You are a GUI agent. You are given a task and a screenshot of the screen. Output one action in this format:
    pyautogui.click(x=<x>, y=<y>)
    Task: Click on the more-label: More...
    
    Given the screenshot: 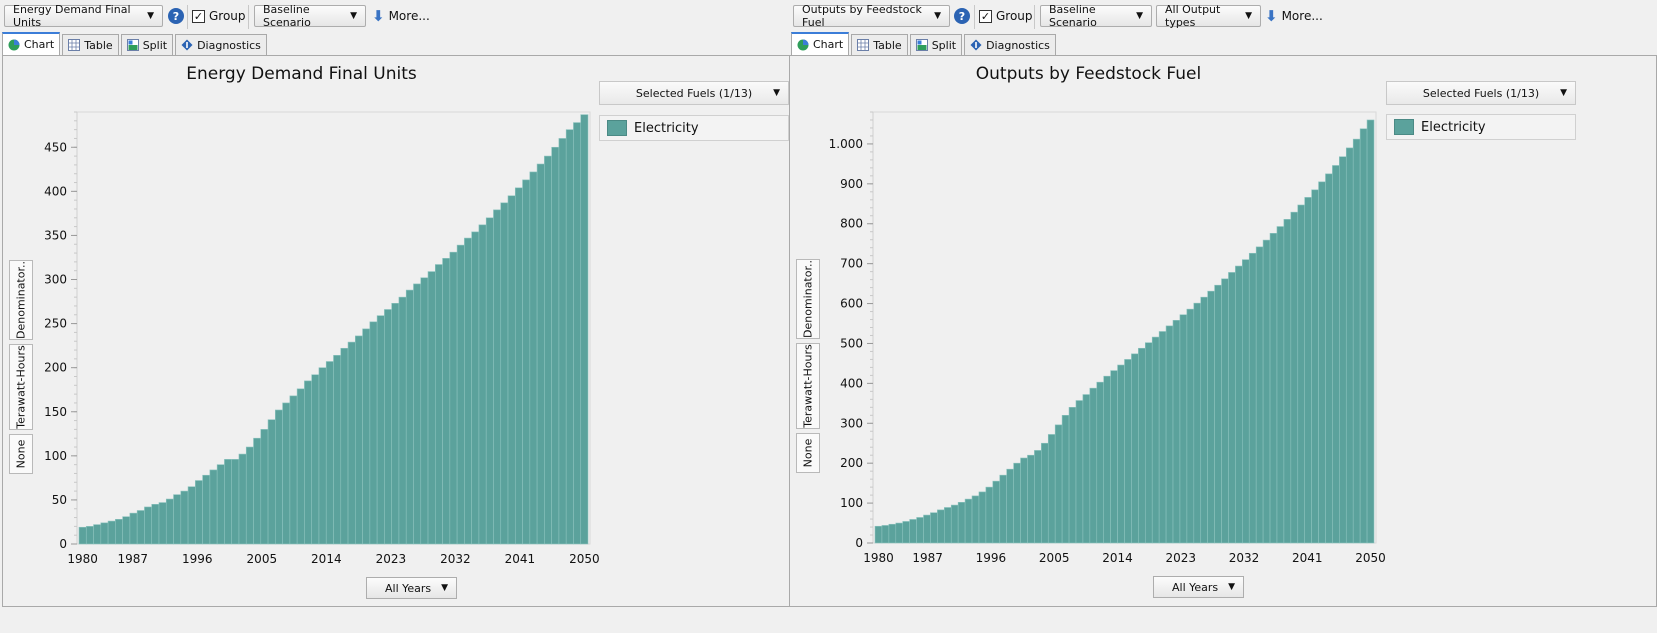 What is the action you would take?
    pyautogui.click(x=409, y=16)
    